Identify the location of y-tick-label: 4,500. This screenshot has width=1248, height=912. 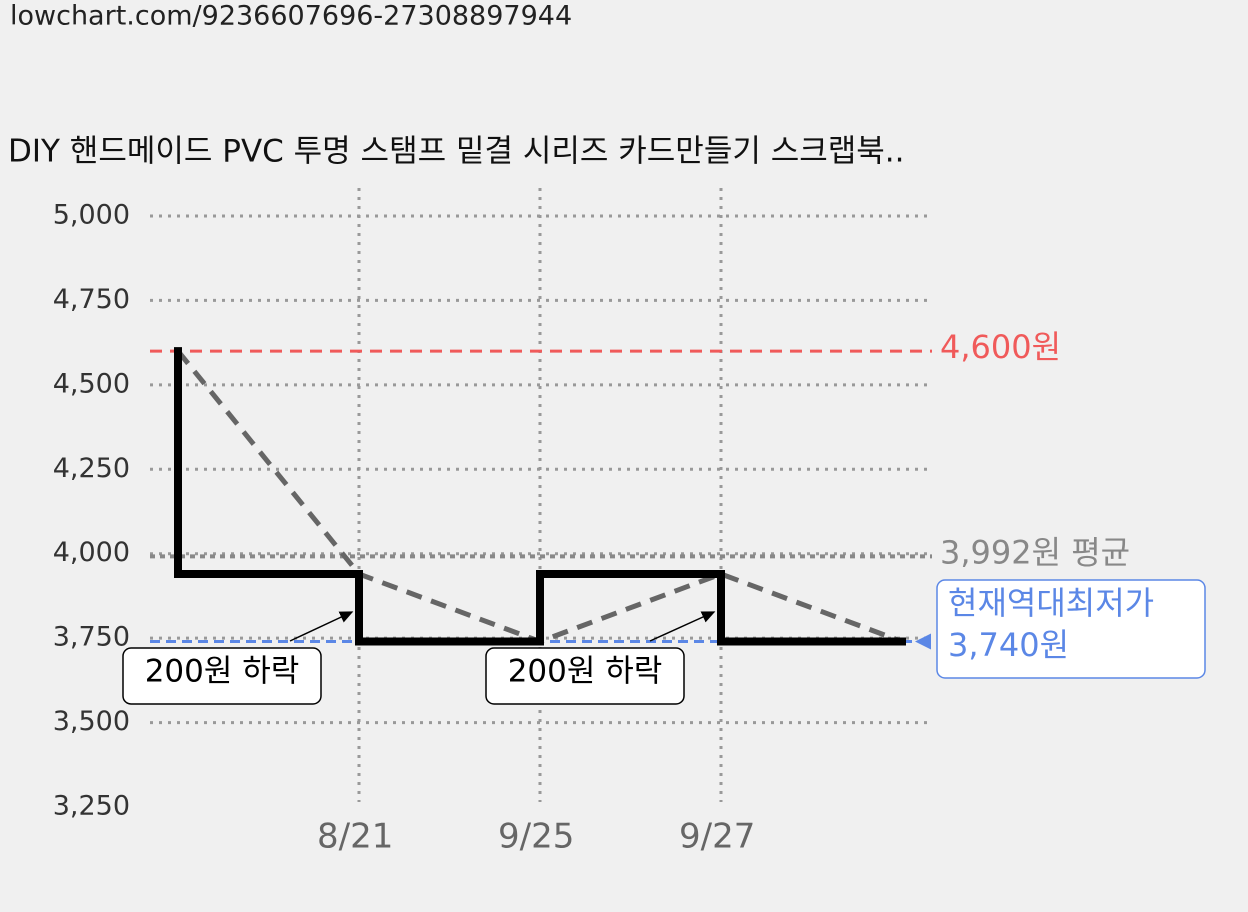
(91, 383).